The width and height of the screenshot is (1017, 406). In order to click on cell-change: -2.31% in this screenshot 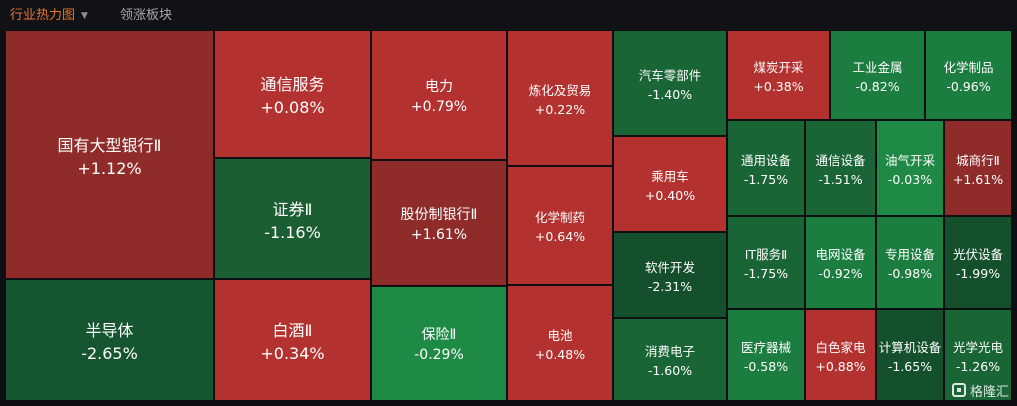, I will do `click(670, 286)`.